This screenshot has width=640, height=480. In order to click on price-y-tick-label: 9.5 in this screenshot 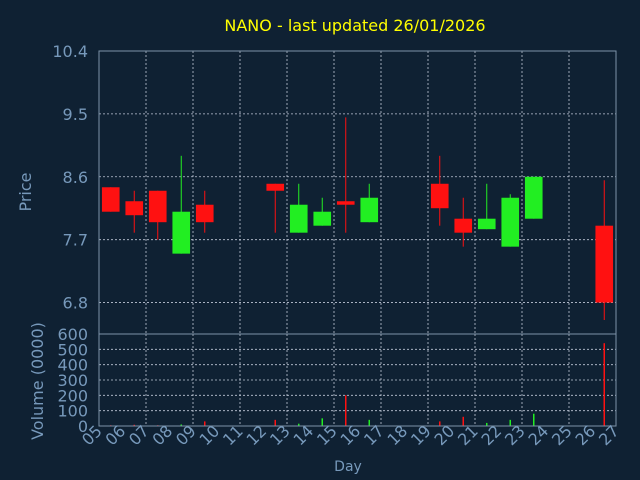, I will do `click(75, 114)`.